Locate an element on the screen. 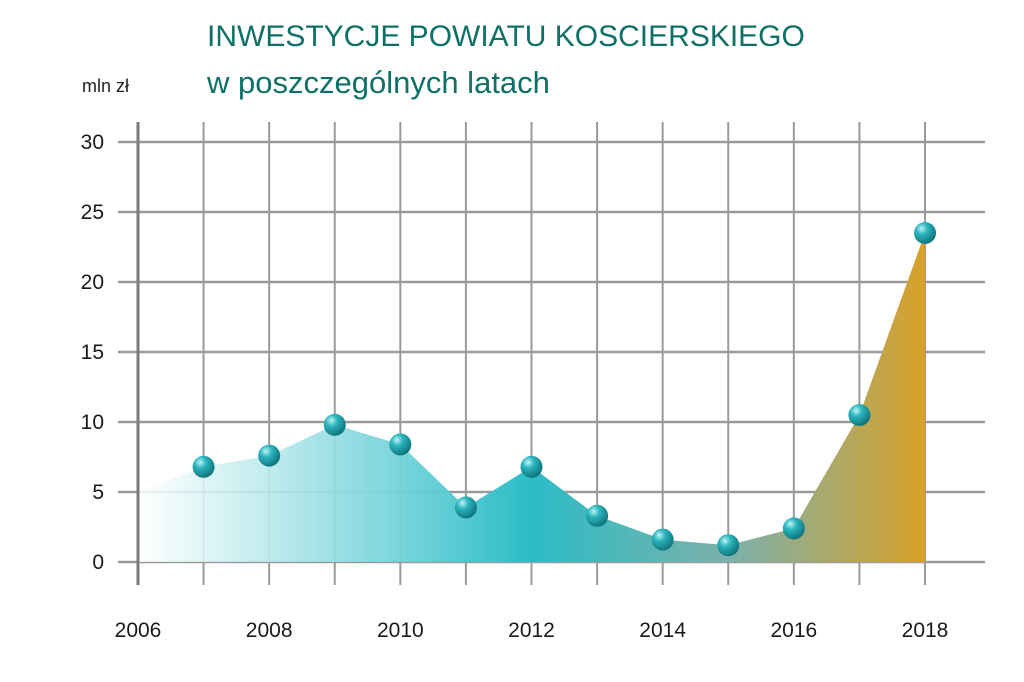 This screenshot has height=682, width=1024. x-tick-2006: 2006 is located at coordinates (138, 630).